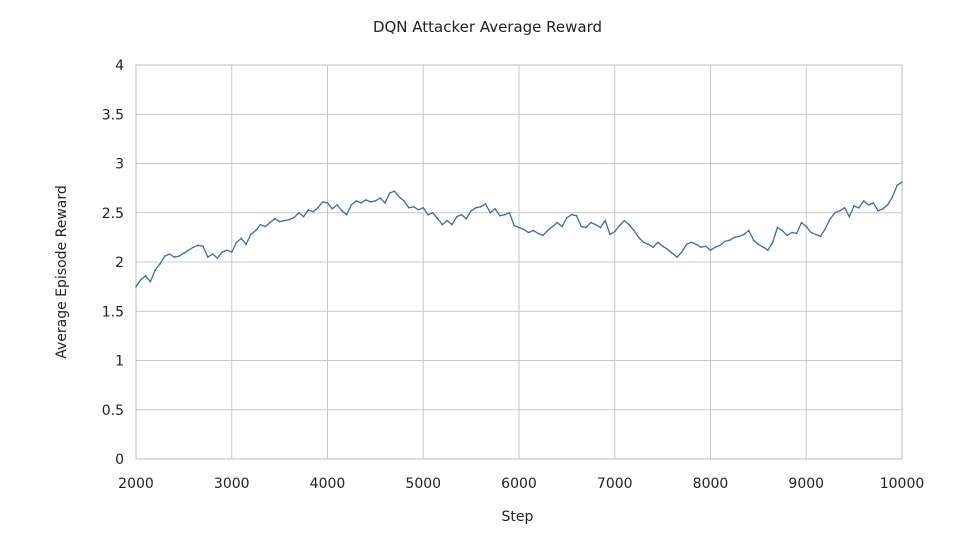  What do you see at coordinates (119, 263) in the screenshot?
I see `y-tick-label: 2` at bounding box center [119, 263].